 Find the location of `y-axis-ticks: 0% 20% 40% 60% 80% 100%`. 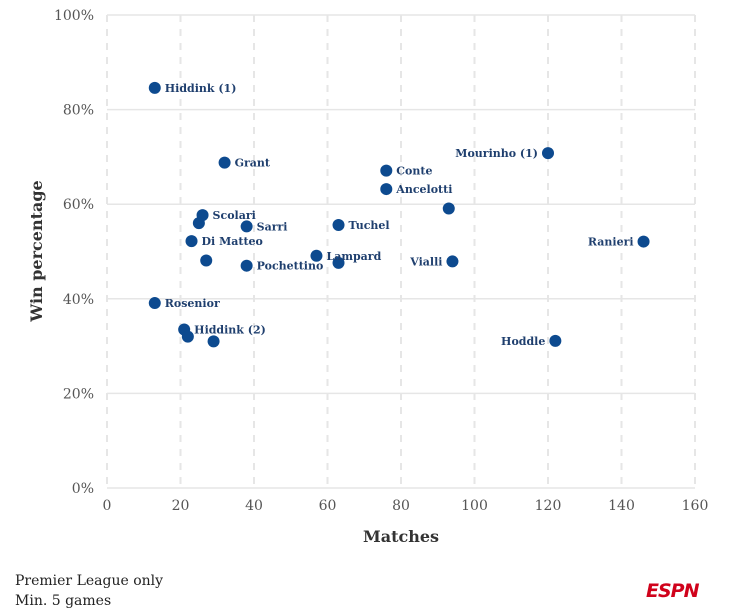

y-axis-ticks: 0% 20% 40% 60% 80% 100% is located at coordinates (74, 252).